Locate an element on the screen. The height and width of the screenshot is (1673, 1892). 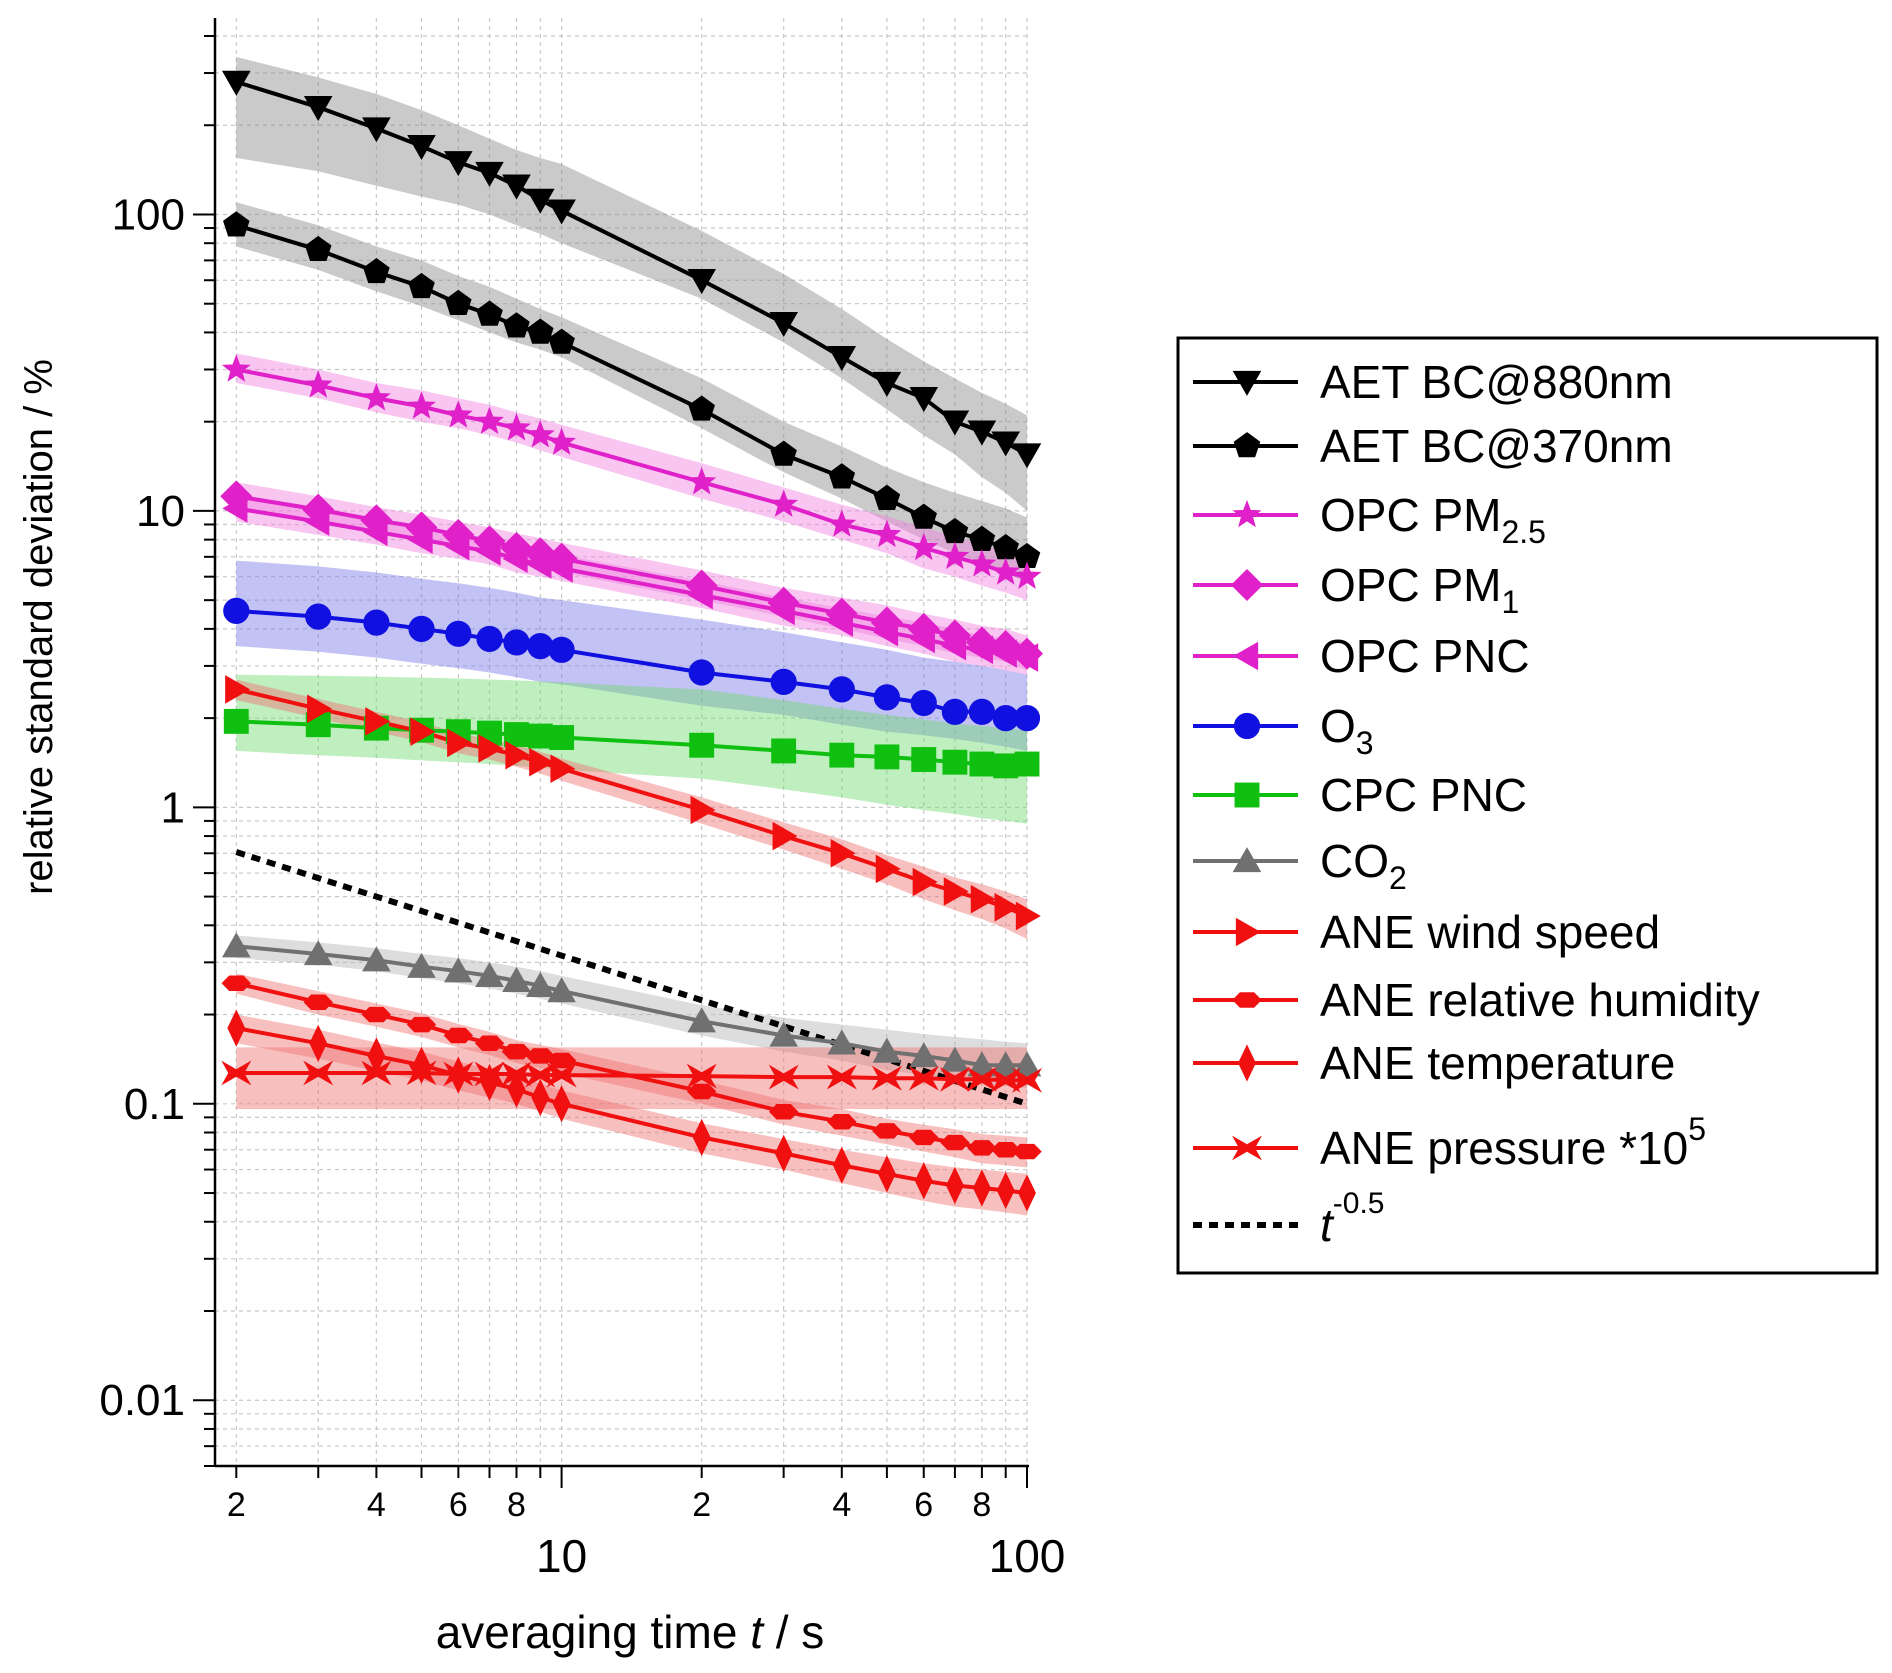
legend-item: ANE relative humidity is located at coordinates (1476, 1000).